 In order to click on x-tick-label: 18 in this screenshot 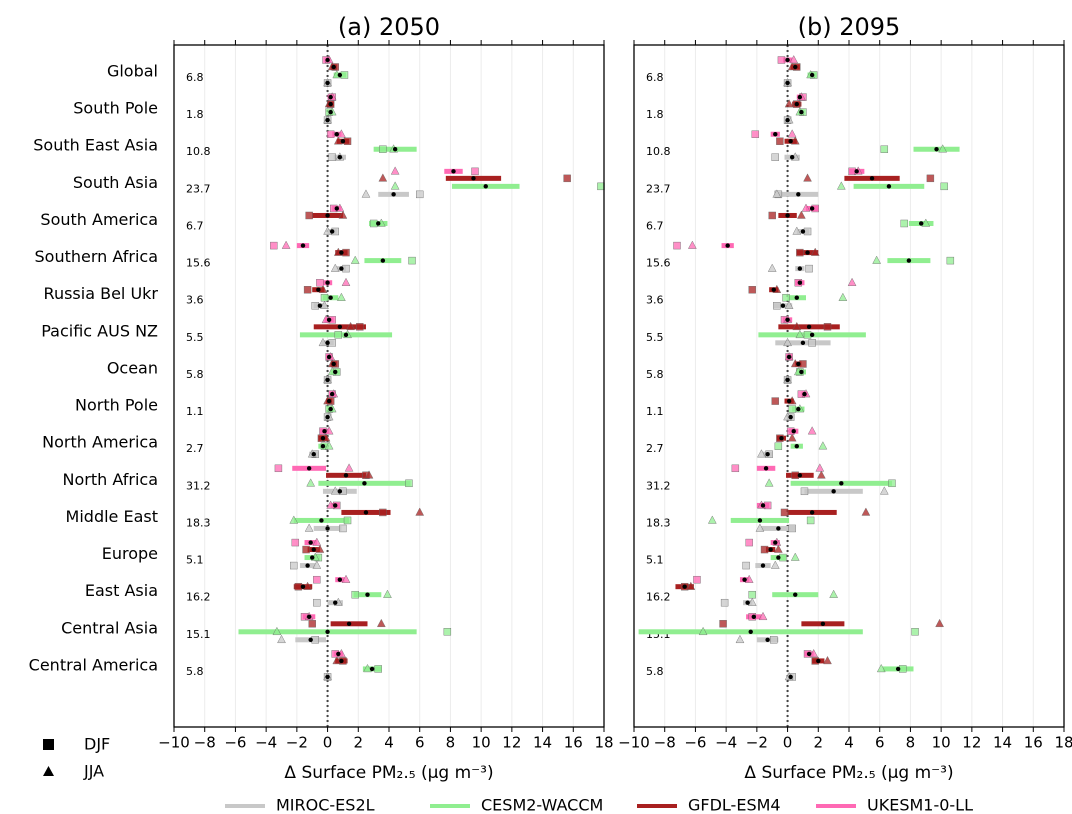, I will do `click(603, 743)`.